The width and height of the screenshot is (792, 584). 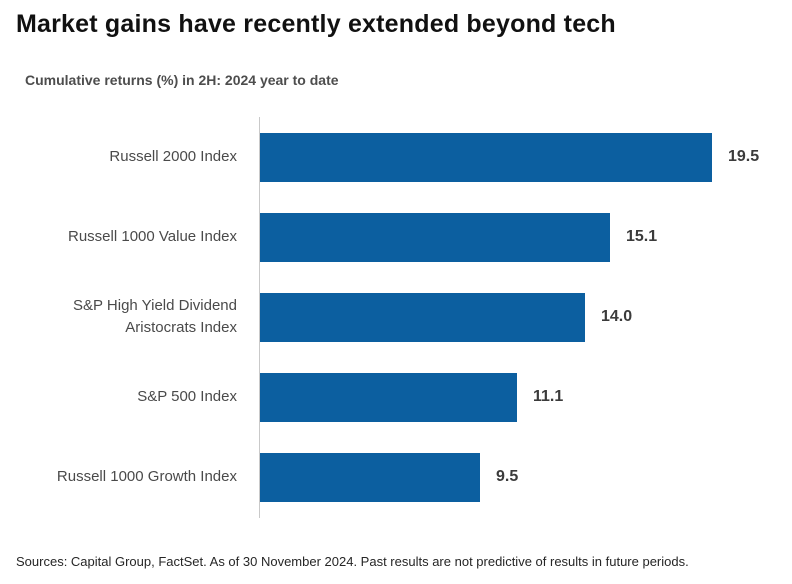 I want to click on value-label: 11.1, so click(x=548, y=396).